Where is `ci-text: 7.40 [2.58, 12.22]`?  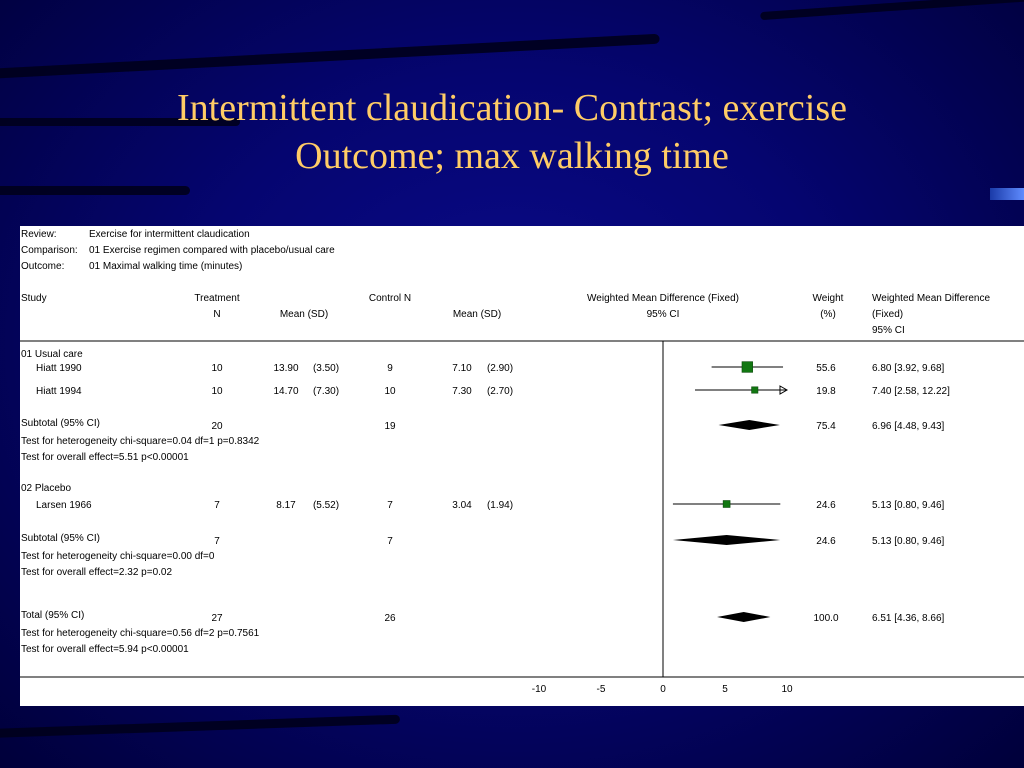
ci-text: 7.40 [2.58, 12.22] is located at coordinates (911, 391).